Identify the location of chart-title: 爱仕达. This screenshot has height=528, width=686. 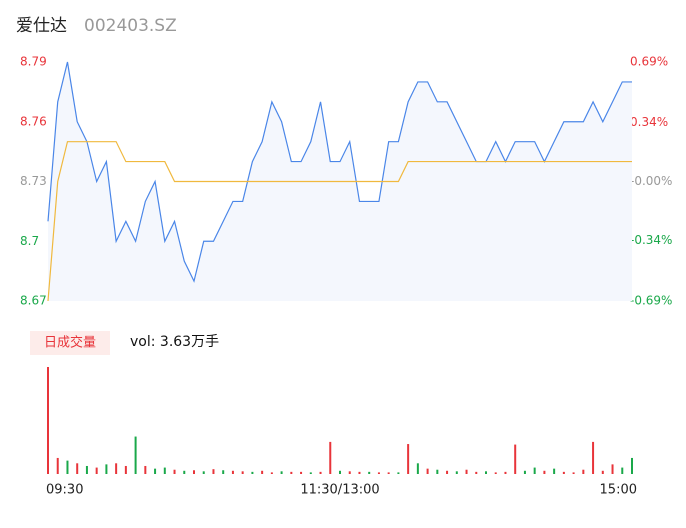
(41, 26).